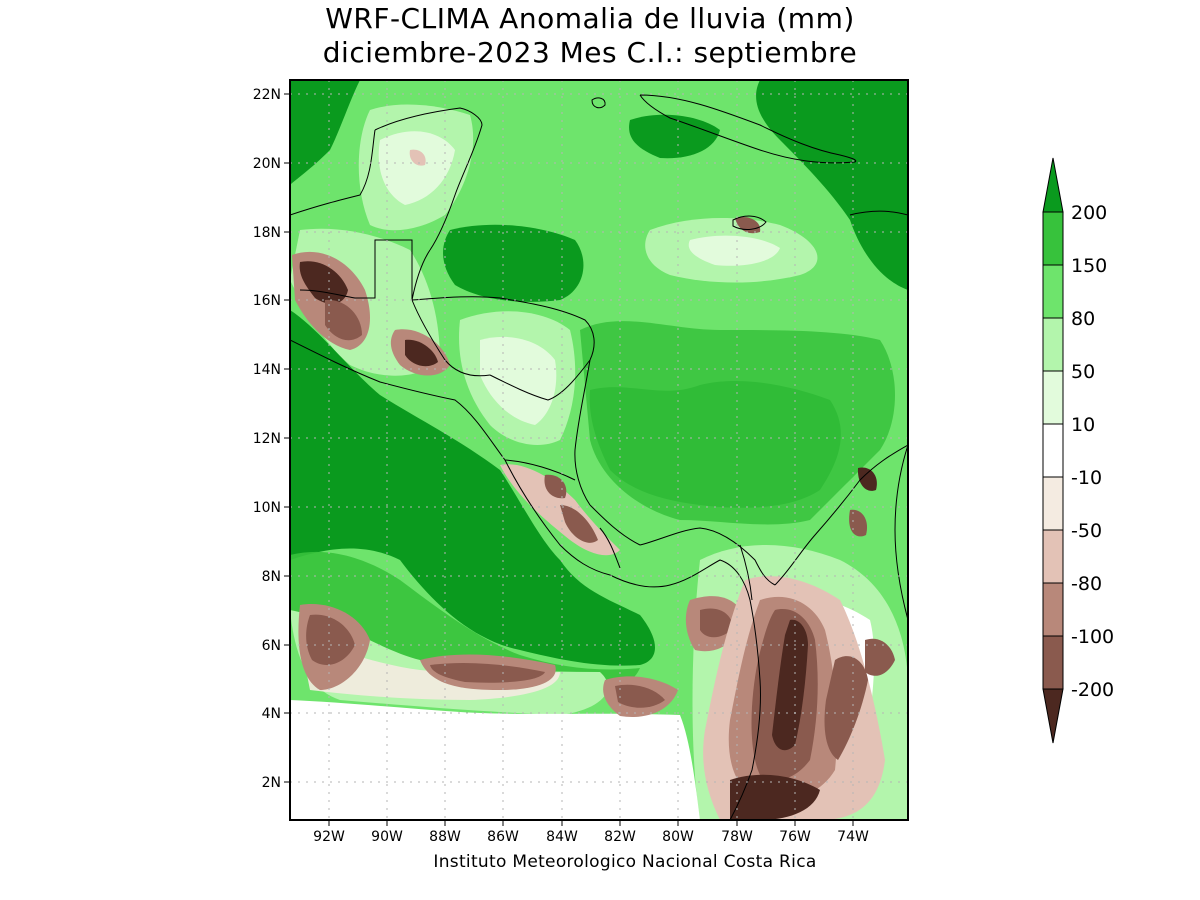 This screenshot has width=1200, height=900. I want to click on field-nw-dark-green, so click(325, 132).